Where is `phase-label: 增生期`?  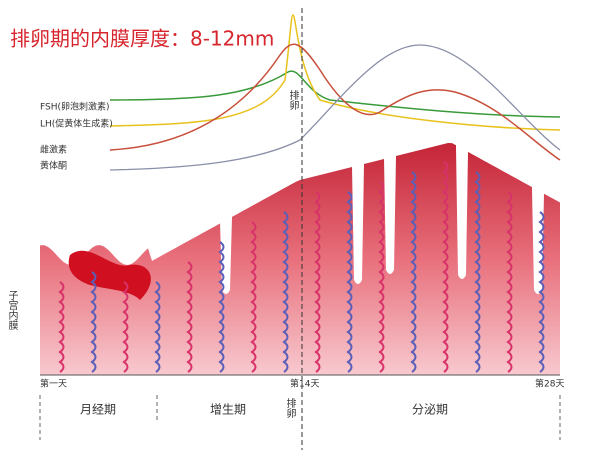 phase-label: 增生期 is located at coordinates (228, 410).